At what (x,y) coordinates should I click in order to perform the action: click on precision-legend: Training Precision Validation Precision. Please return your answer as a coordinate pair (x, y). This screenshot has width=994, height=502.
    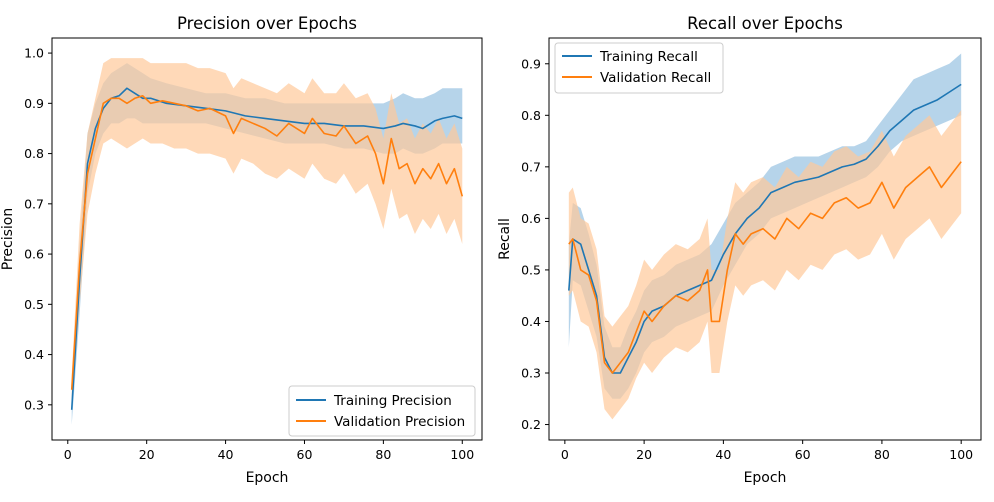
    Looking at the image, I should click on (382, 411).